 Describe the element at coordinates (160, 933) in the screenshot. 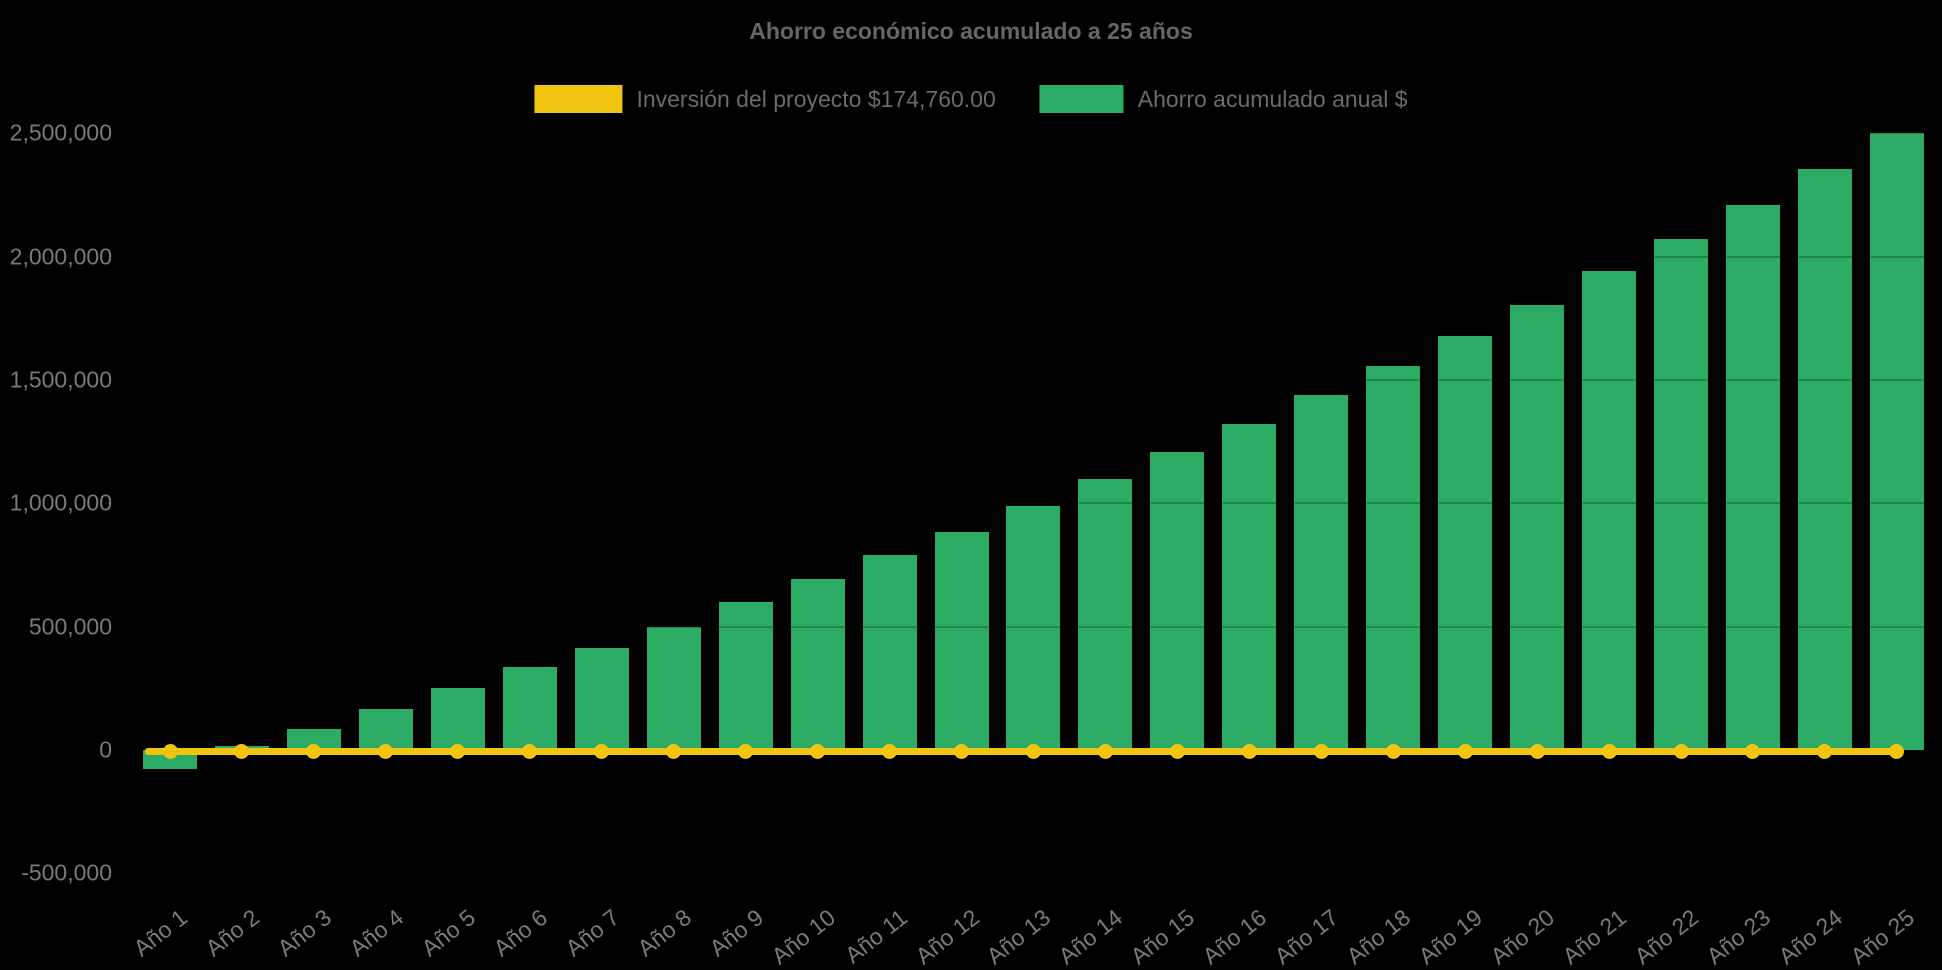

I see `x-tick-label: Año 1` at that location.